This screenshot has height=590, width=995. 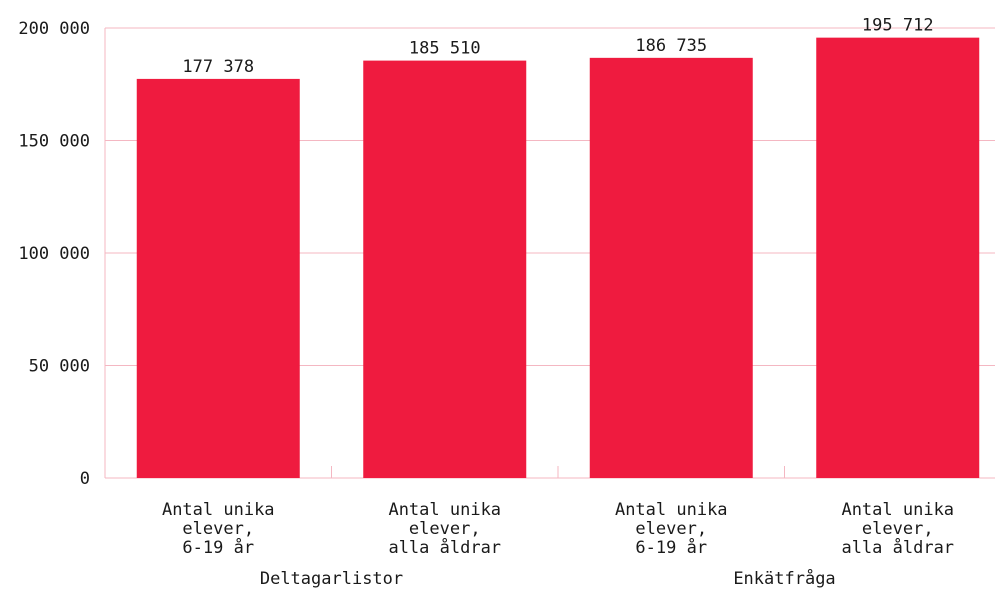 I want to click on bar-value-label: 186 735, so click(x=671, y=46).